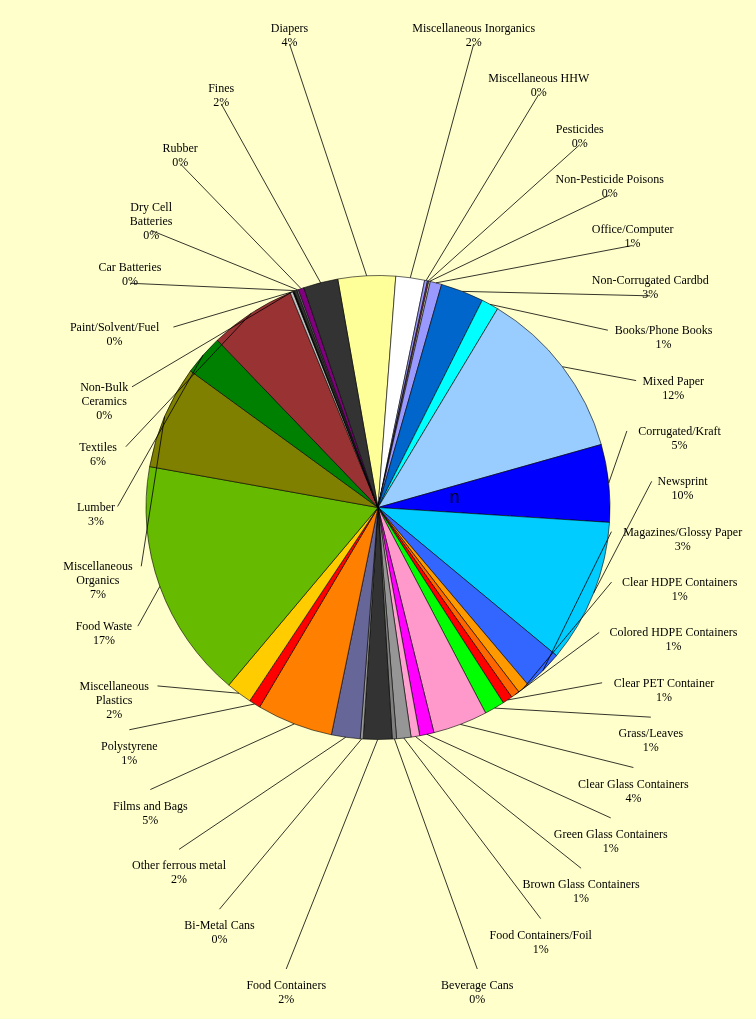 The width and height of the screenshot is (756, 1019). What do you see at coordinates (286, 985) in the screenshot?
I see `slice-label: Food Containers` at bounding box center [286, 985].